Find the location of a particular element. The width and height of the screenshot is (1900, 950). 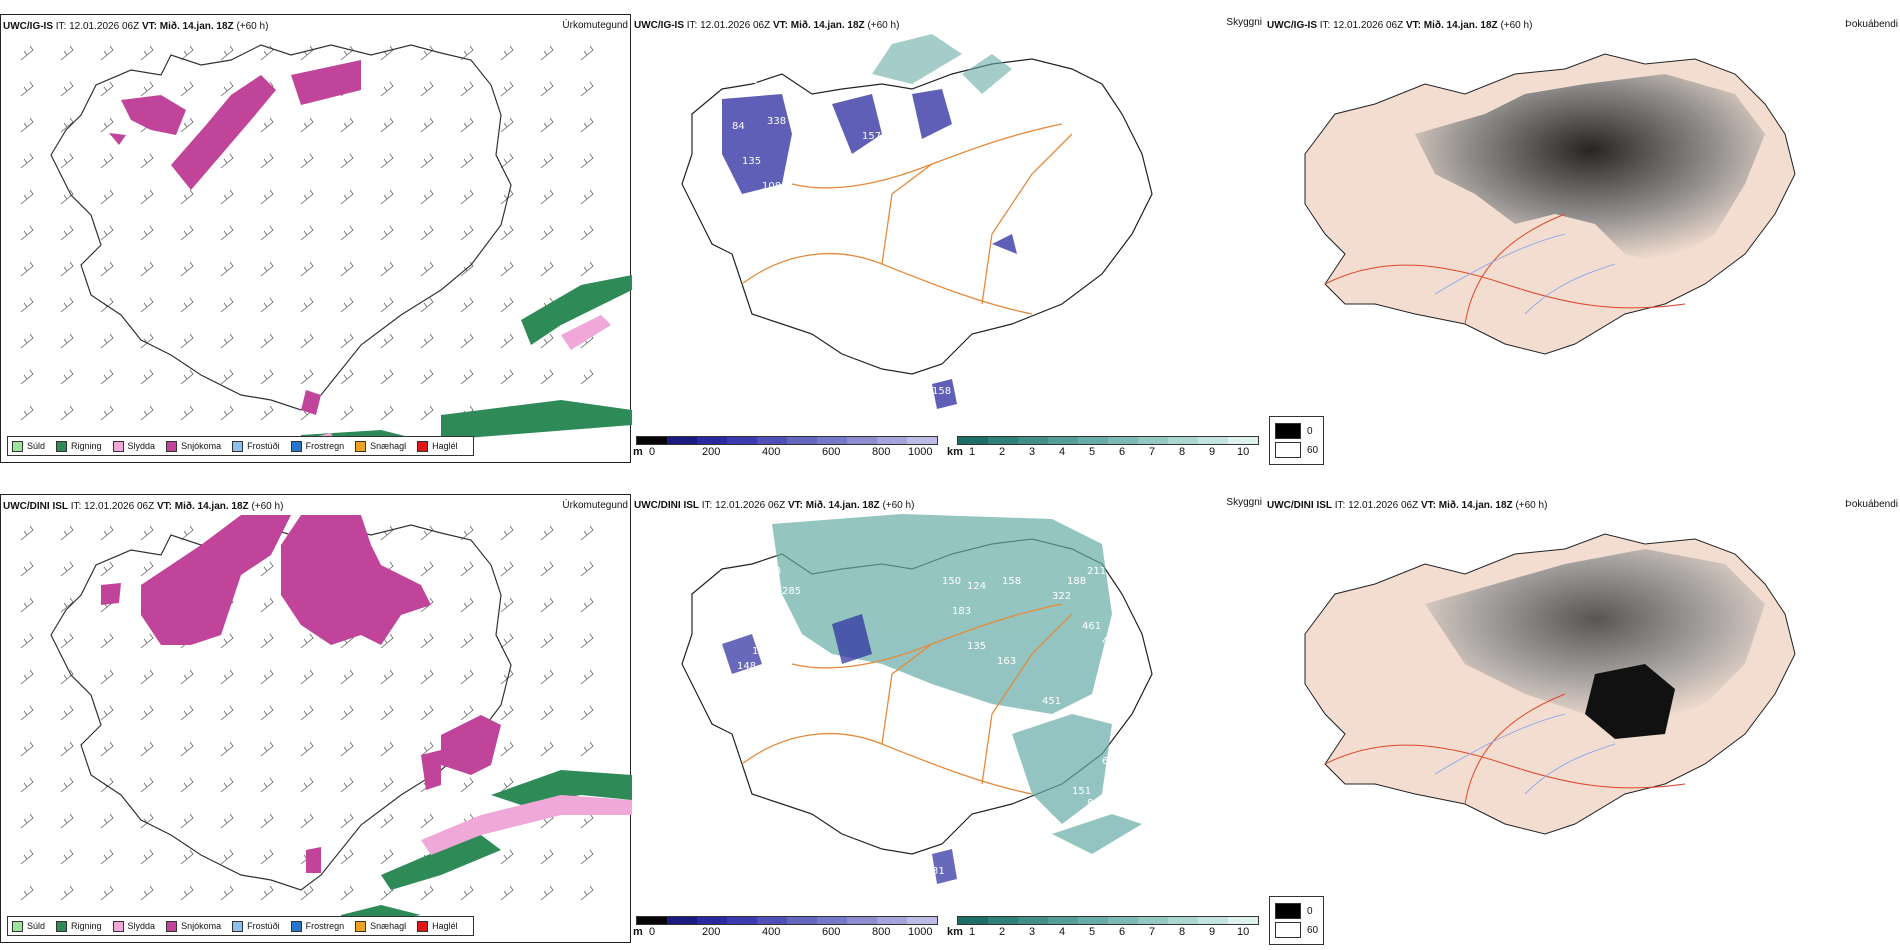

legend-item: Súld is located at coordinates (28, 446).